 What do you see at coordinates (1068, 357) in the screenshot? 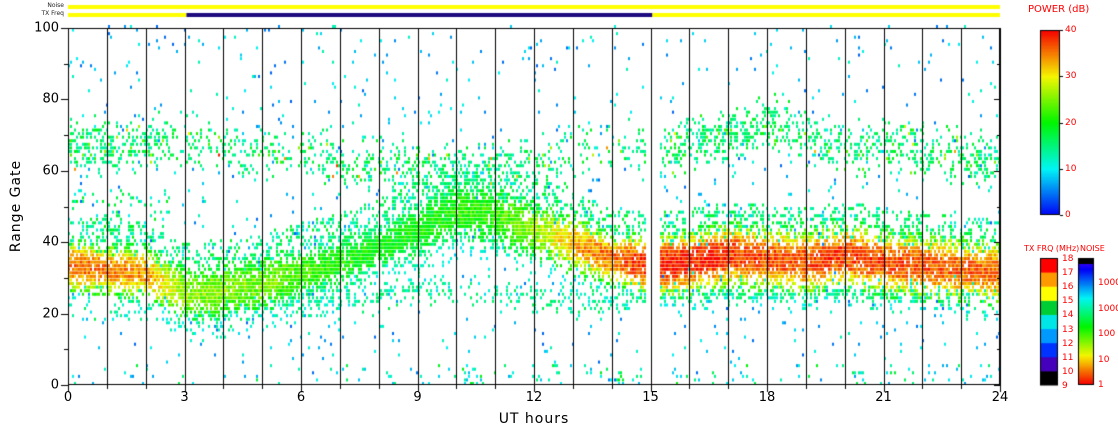
I see `txfrq-tick-label: 11` at bounding box center [1068, 357].